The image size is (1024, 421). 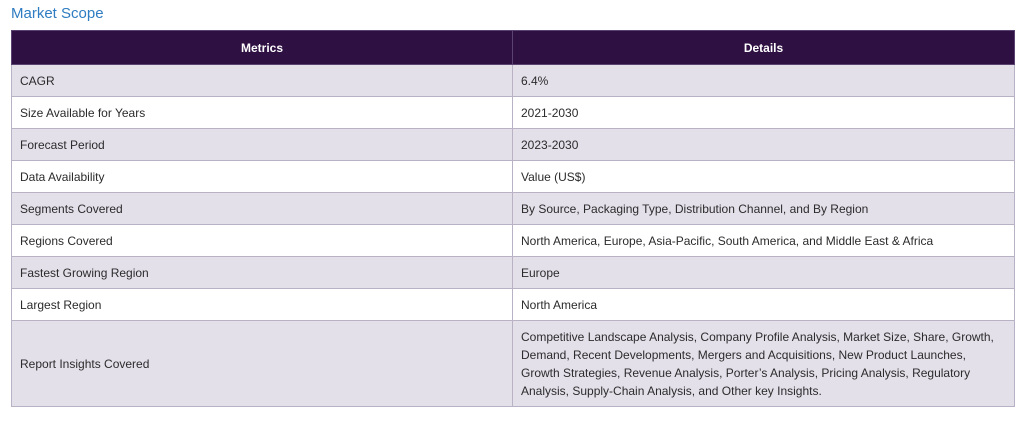 I want to click on table-row: Forecast Period 2023-2030, so click(x=513, y=144).